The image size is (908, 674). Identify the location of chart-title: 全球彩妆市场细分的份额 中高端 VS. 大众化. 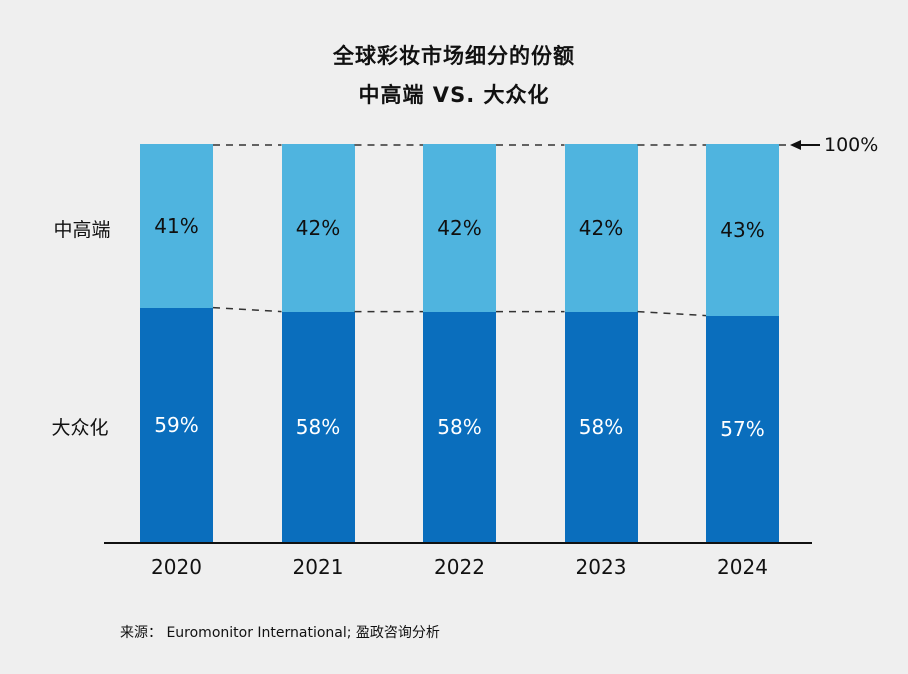
(454, 74).